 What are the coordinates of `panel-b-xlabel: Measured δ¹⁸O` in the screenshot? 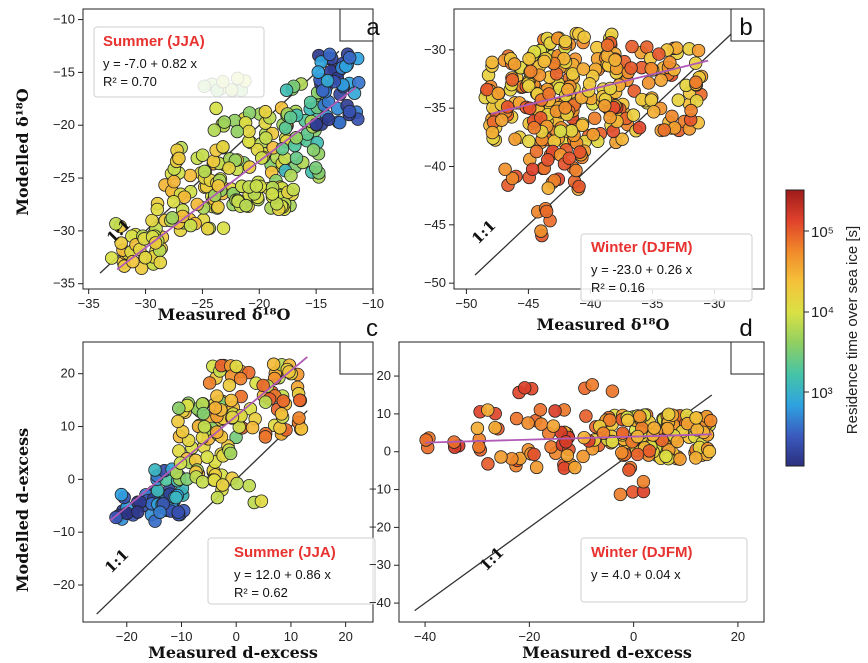 It's located at (603, 324).